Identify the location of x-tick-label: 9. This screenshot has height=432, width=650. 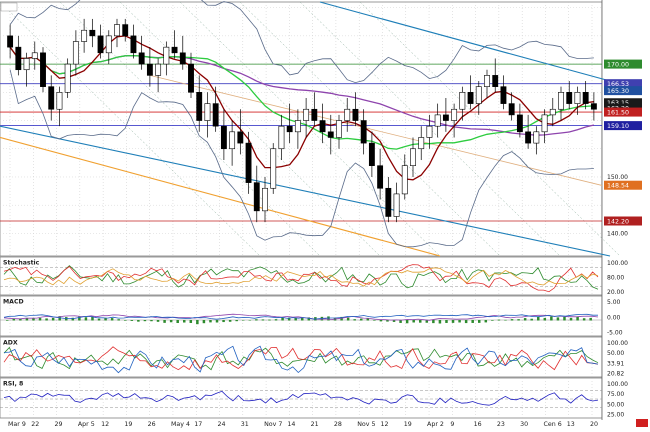
(452, 424).